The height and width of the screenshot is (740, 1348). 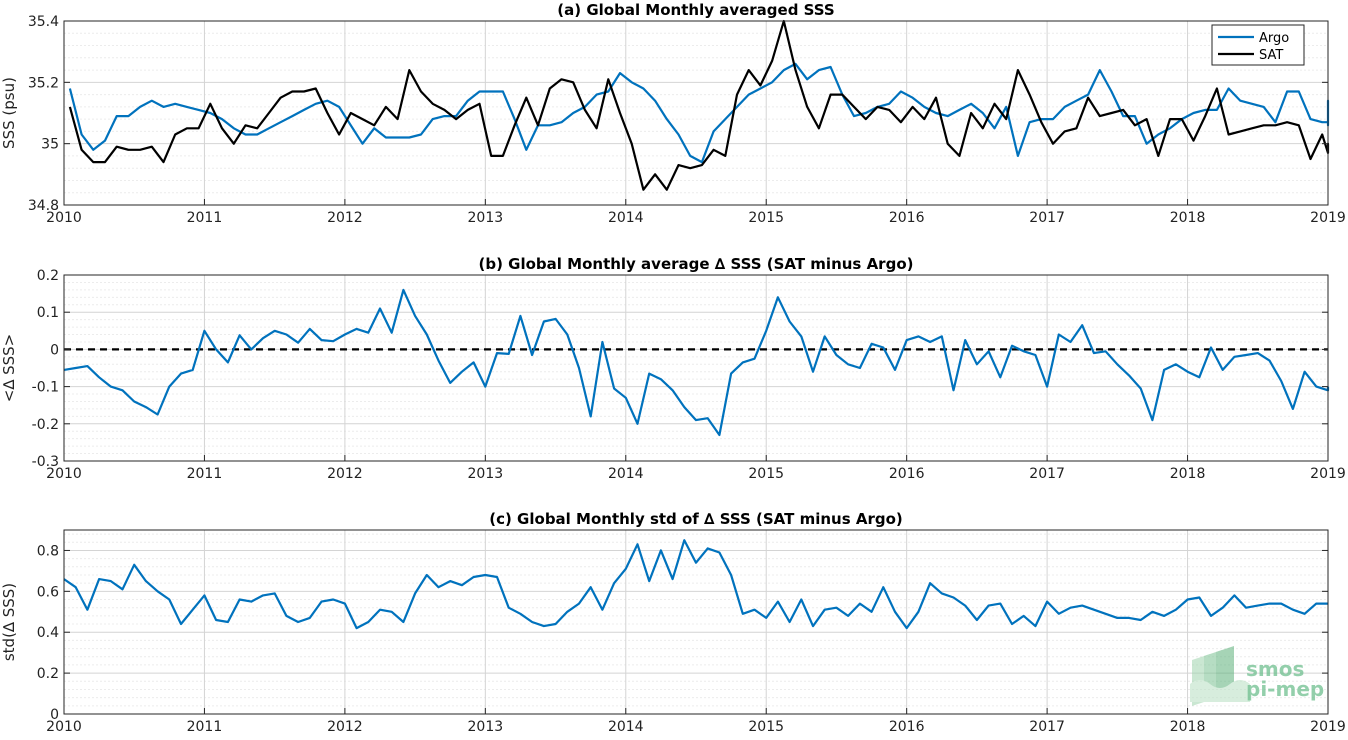 I want to click on y-tick-label: 35, so click(x=50, y=145).